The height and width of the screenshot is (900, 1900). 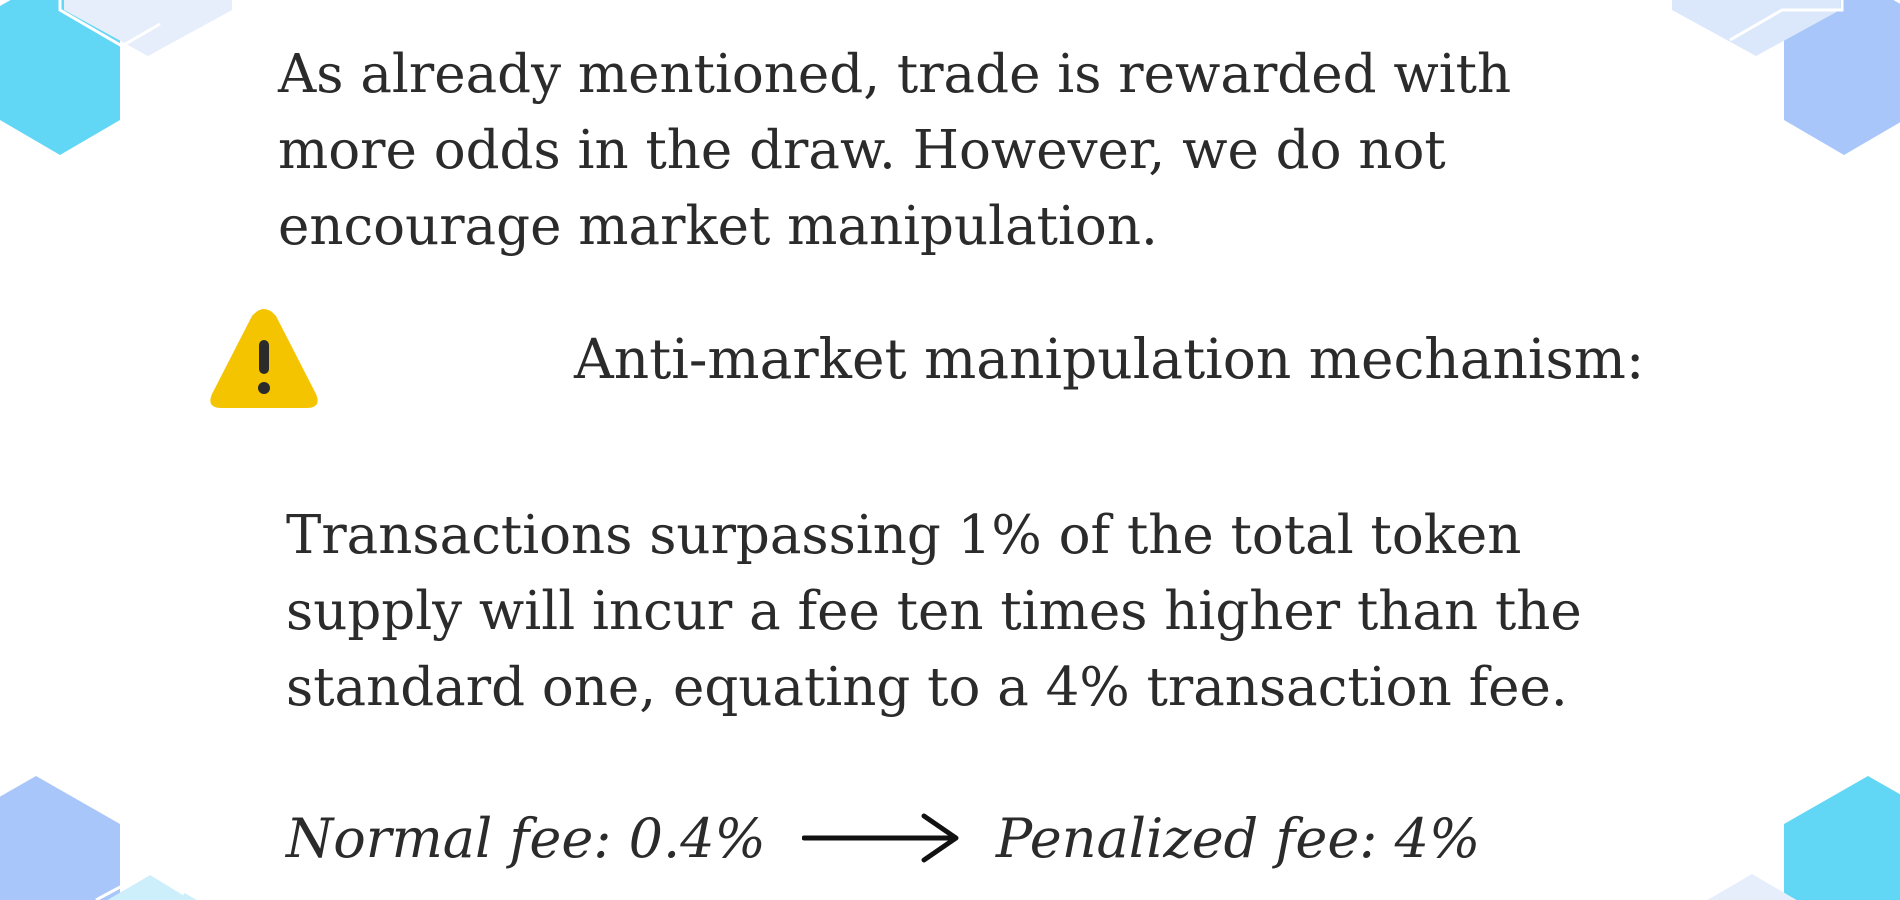 I want to click on normal-fee-label: Normal fee: 0.4%, so click(x=526, y=838).